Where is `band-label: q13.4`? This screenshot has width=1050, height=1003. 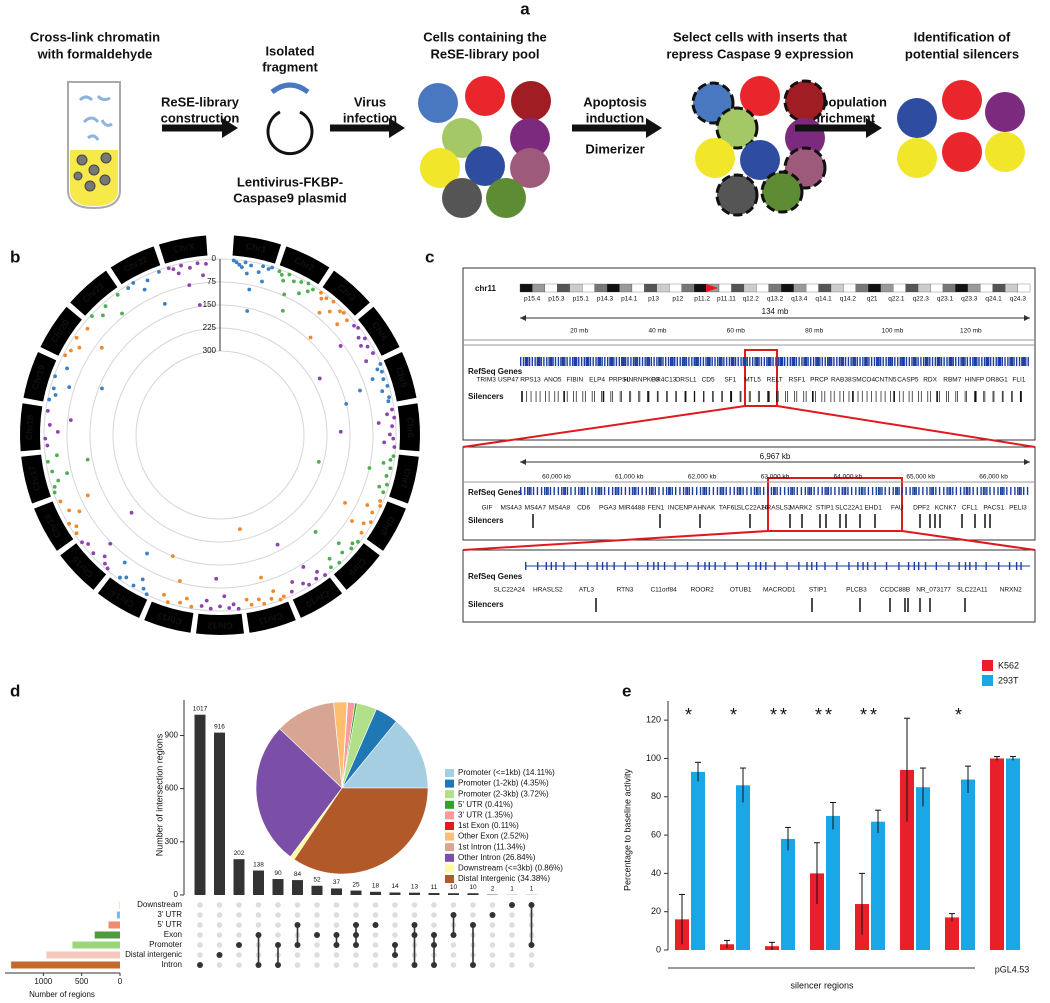 band-label: q13.4 is located at coordinates (799, 299).